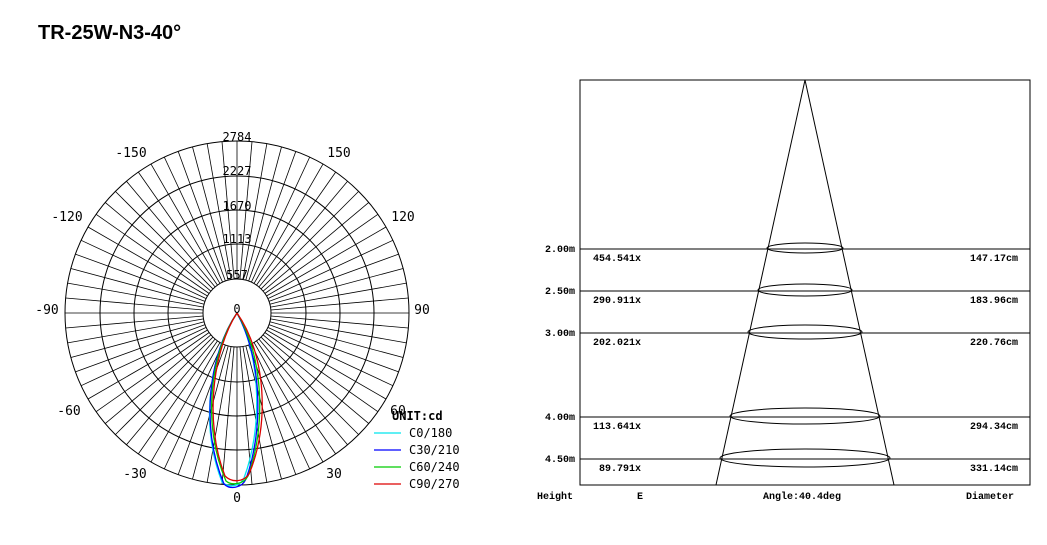 The width and height of the screenshot is (1047, 545). I want to click on polar-curves, so click(235, 400).